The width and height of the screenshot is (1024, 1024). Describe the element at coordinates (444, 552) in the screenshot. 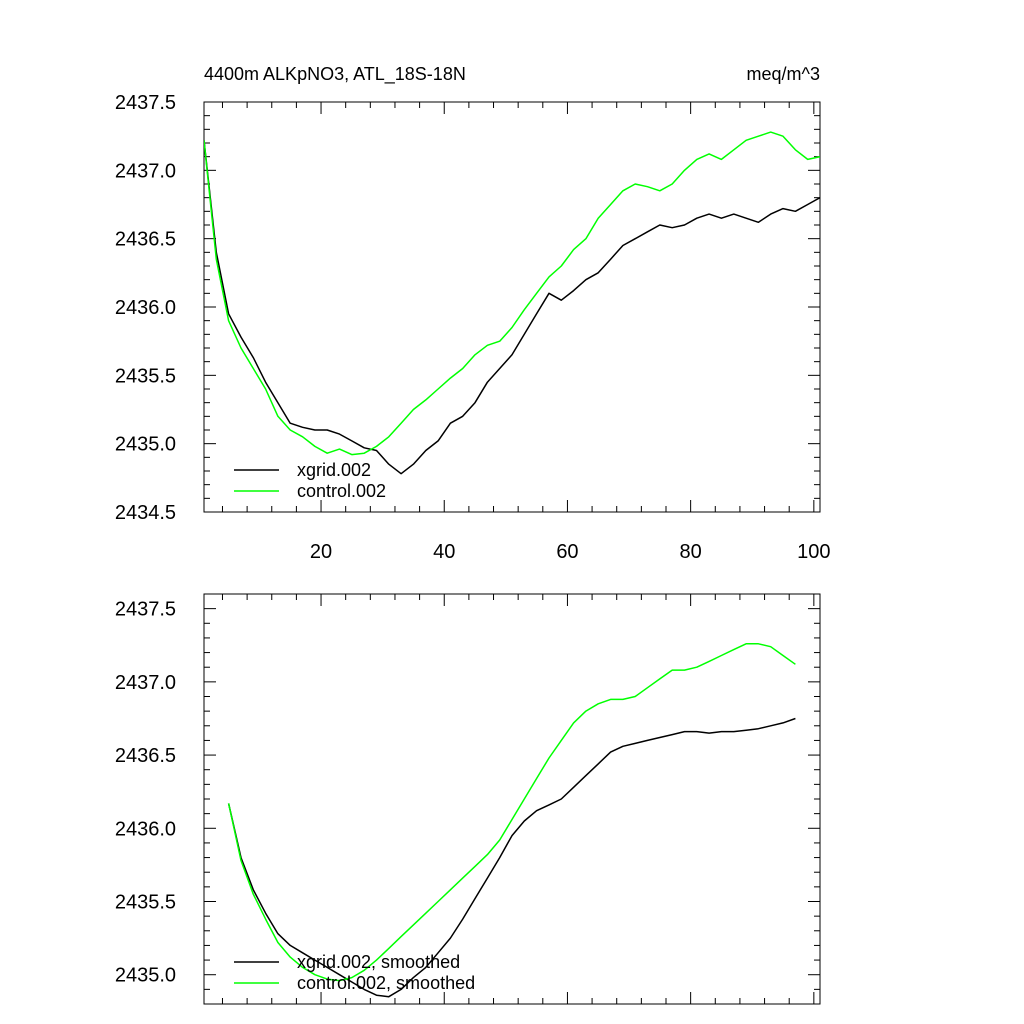

I see `x-tick-label: 40` at that location.